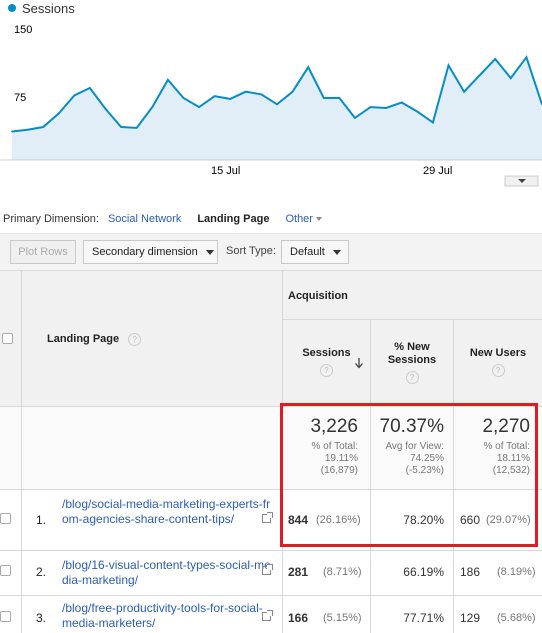 Image resolution: width=542 pixels, height=633 pixels. Describe the element at coordinates (7, 338) in the screenshot. I see `select-all-checkbox` at that location.